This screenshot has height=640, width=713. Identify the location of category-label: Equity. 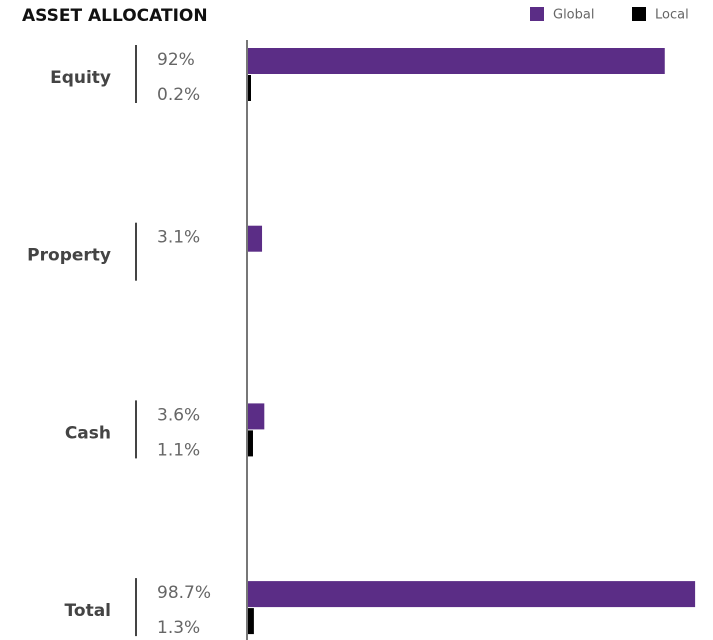
(80, 78).